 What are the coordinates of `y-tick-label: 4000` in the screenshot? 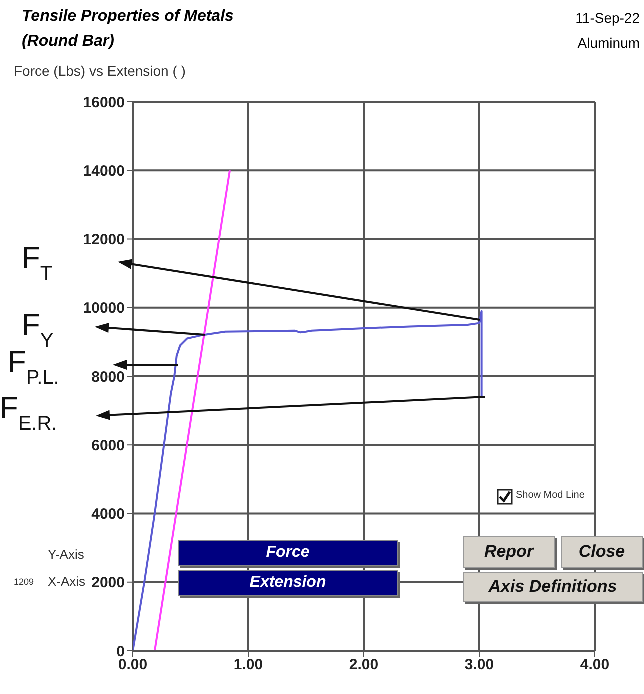 It's located at (108, 515).